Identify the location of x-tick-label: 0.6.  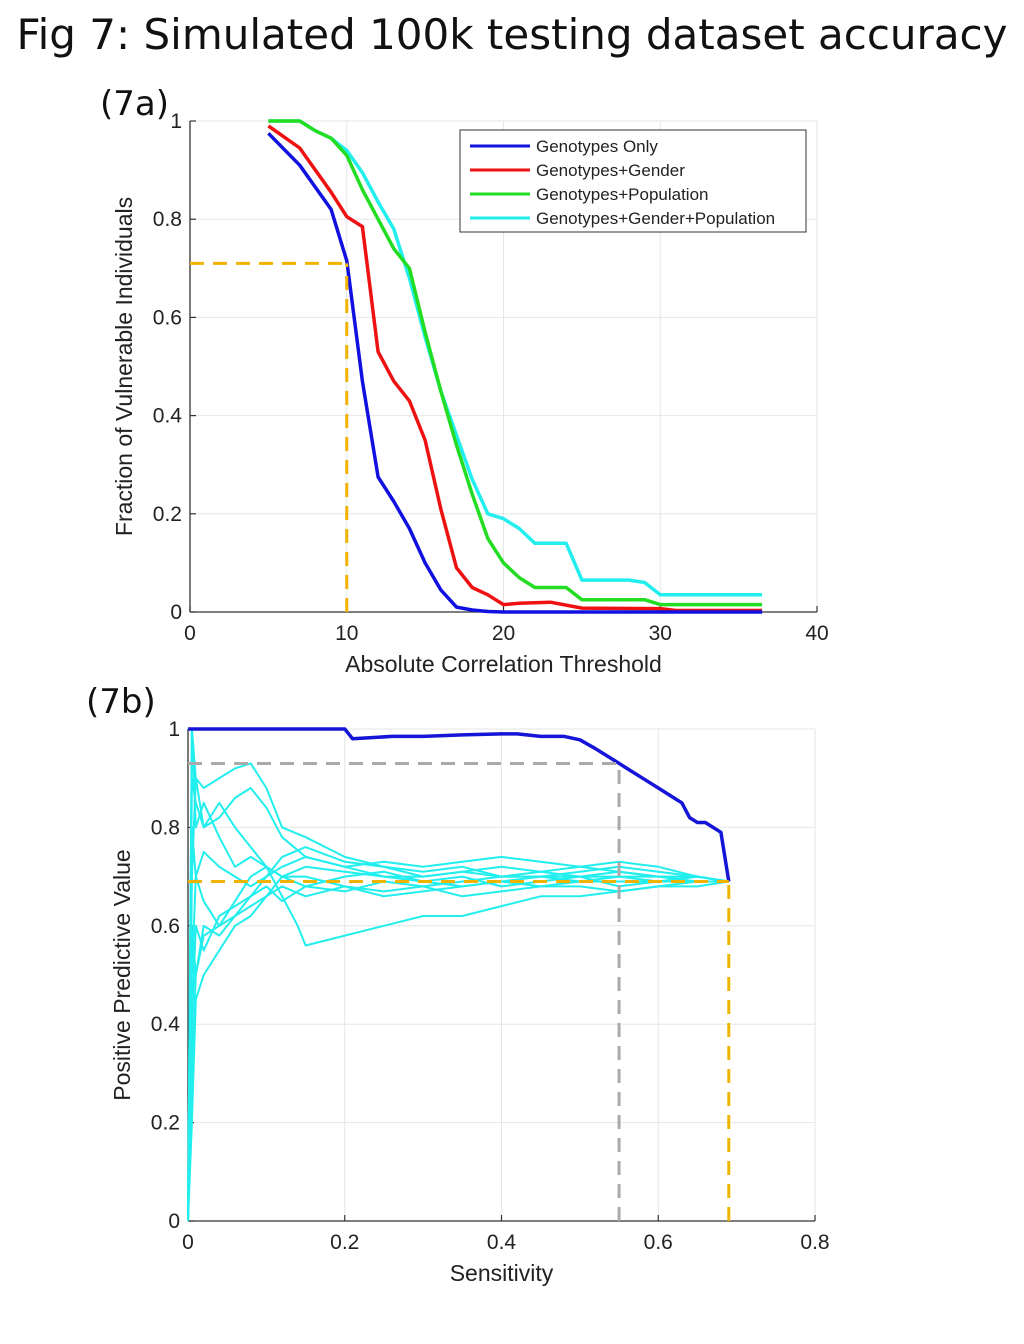
(658, 1242).